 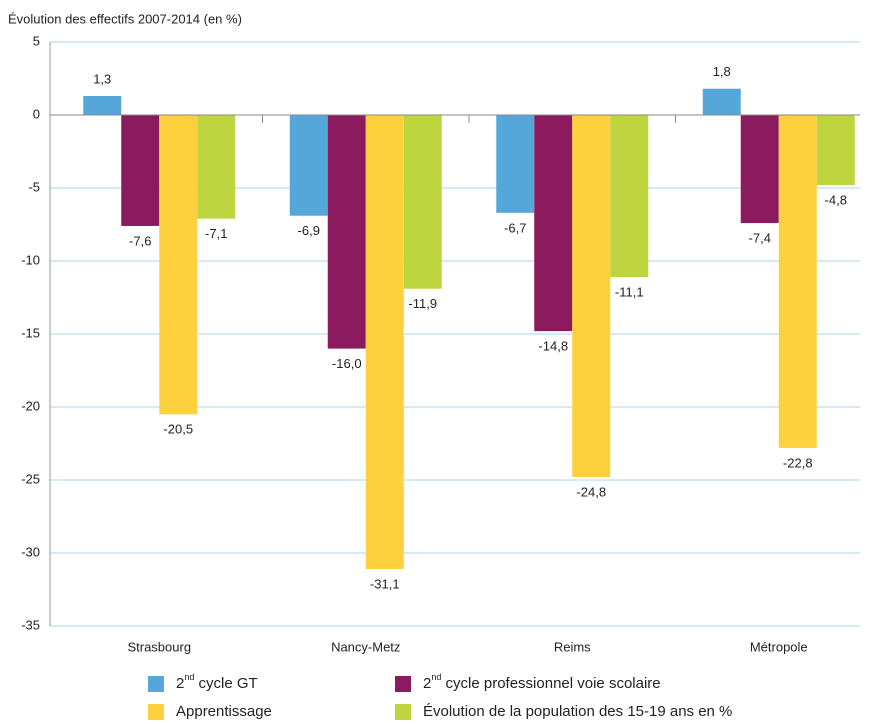 What do you see at coordinates (347, 363) in the screenshot?
I see `data-label: -16,0` at bounding box center [347, 363].